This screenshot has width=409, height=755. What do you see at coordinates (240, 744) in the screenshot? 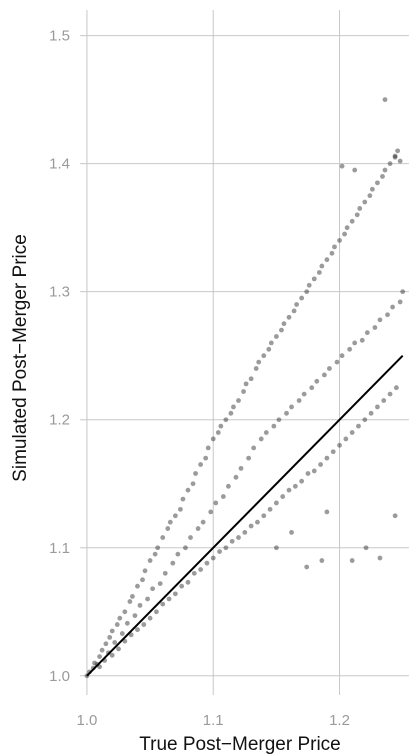
I see `x-axis-title: True Post−Merger Price` at bounding box center [240, 744].